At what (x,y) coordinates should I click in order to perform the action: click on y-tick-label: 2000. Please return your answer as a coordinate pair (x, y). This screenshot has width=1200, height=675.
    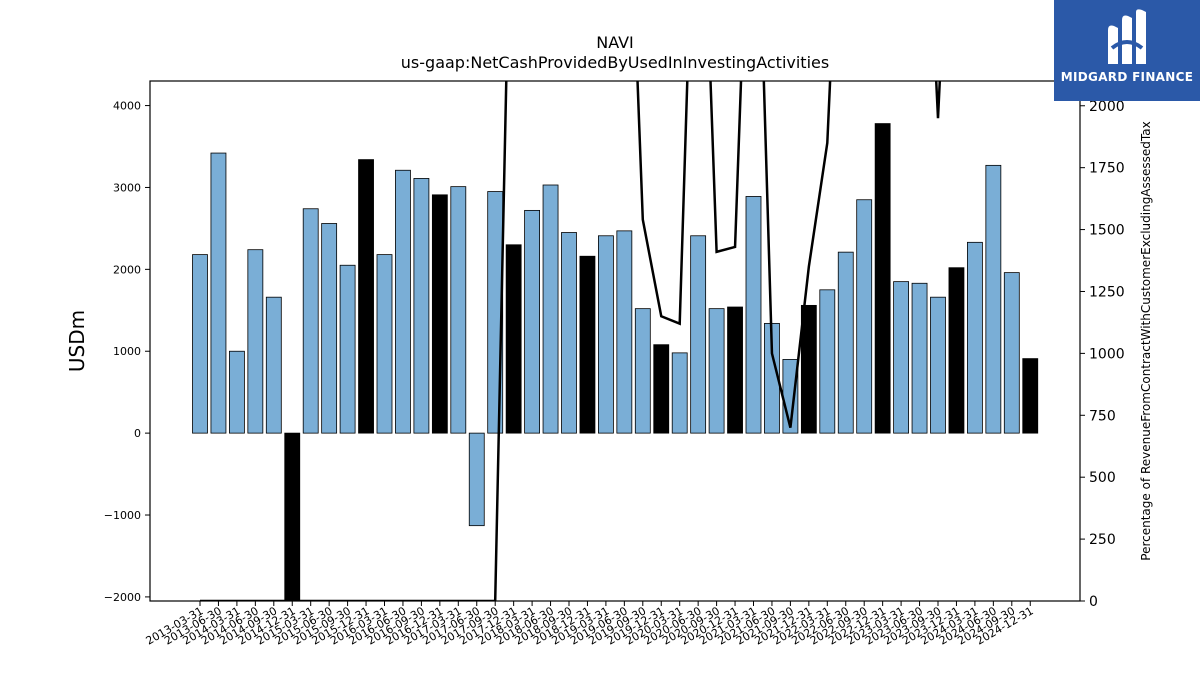
    Looking at the image, I should click on (127, 269).